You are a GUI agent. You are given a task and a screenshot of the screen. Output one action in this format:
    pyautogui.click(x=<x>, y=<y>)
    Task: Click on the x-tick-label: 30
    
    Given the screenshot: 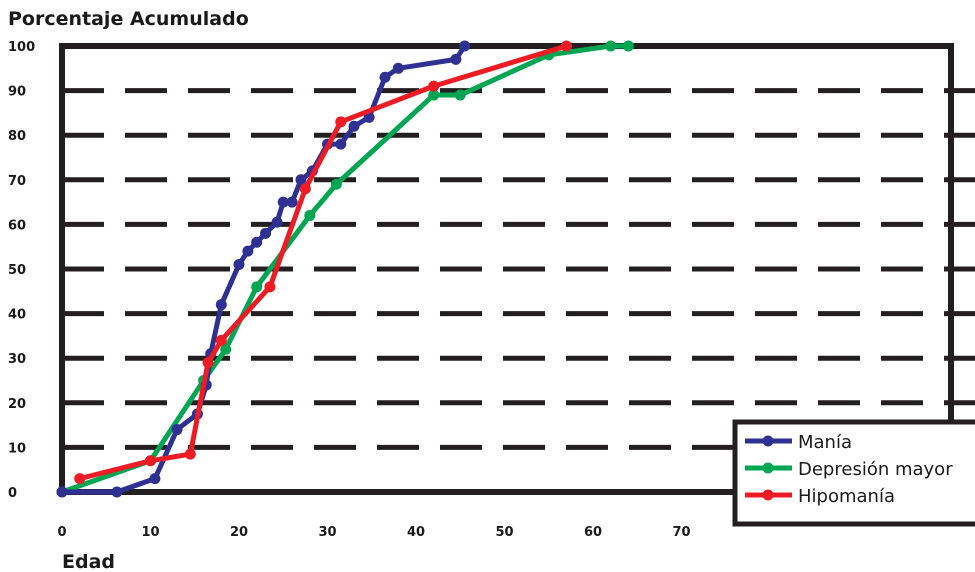 What is the action you would take?
    pyautogui.click(x=327, y=532)
    